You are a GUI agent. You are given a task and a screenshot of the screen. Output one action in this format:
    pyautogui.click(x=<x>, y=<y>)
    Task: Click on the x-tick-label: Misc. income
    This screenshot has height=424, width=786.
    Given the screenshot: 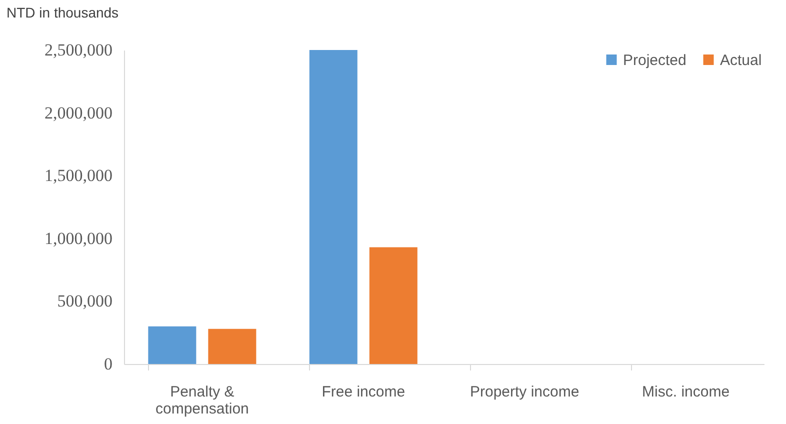 What is the action you would take?
    pyautogui.click(x=686, y=392)
    